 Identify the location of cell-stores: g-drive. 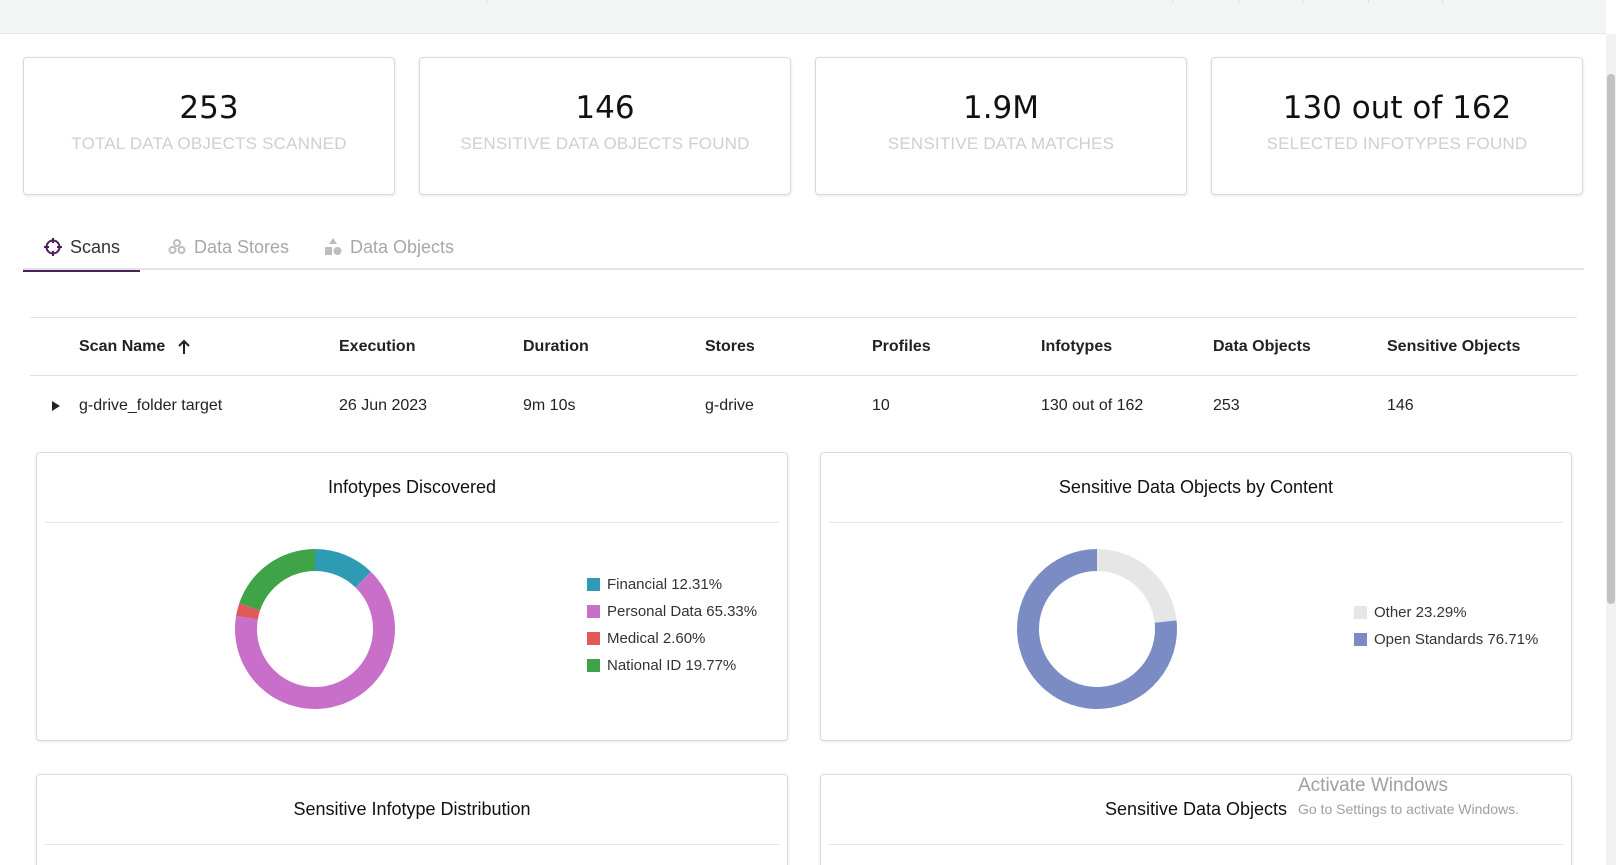
(729, 405).